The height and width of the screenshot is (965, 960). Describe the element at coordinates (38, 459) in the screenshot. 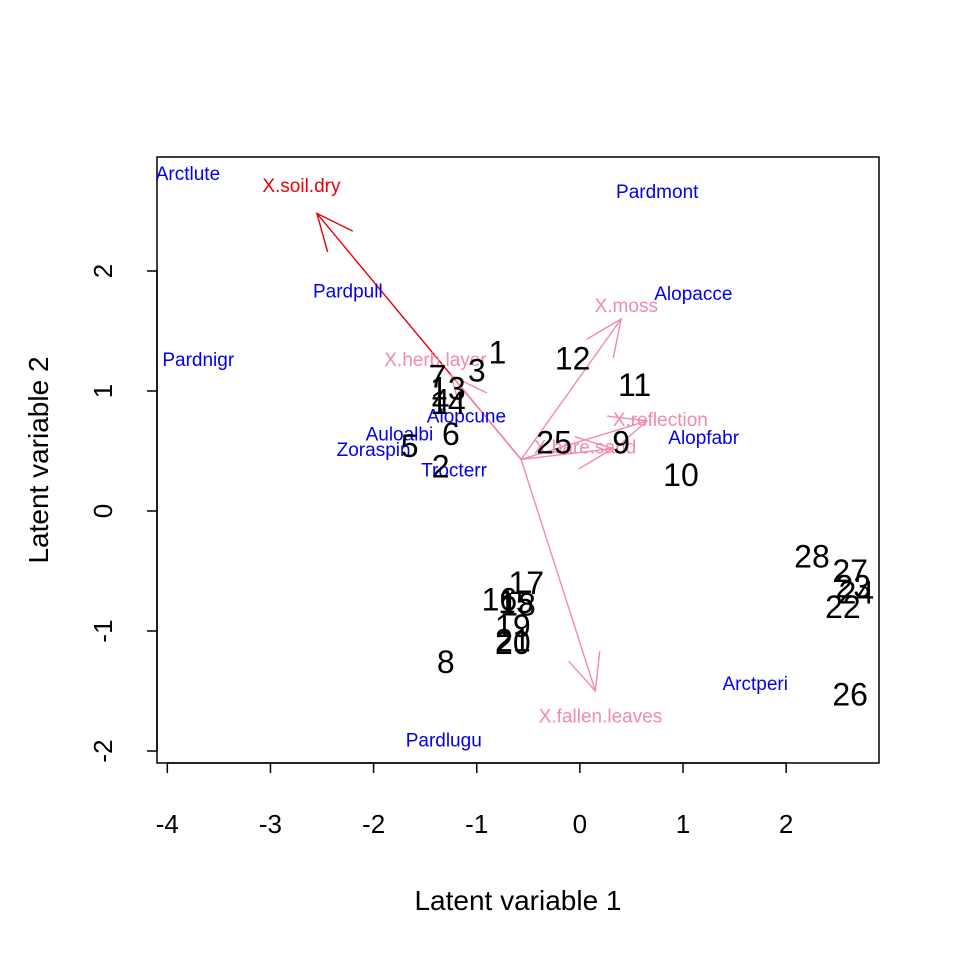

I see `y-axis-label: Latent variable 2` at that location.